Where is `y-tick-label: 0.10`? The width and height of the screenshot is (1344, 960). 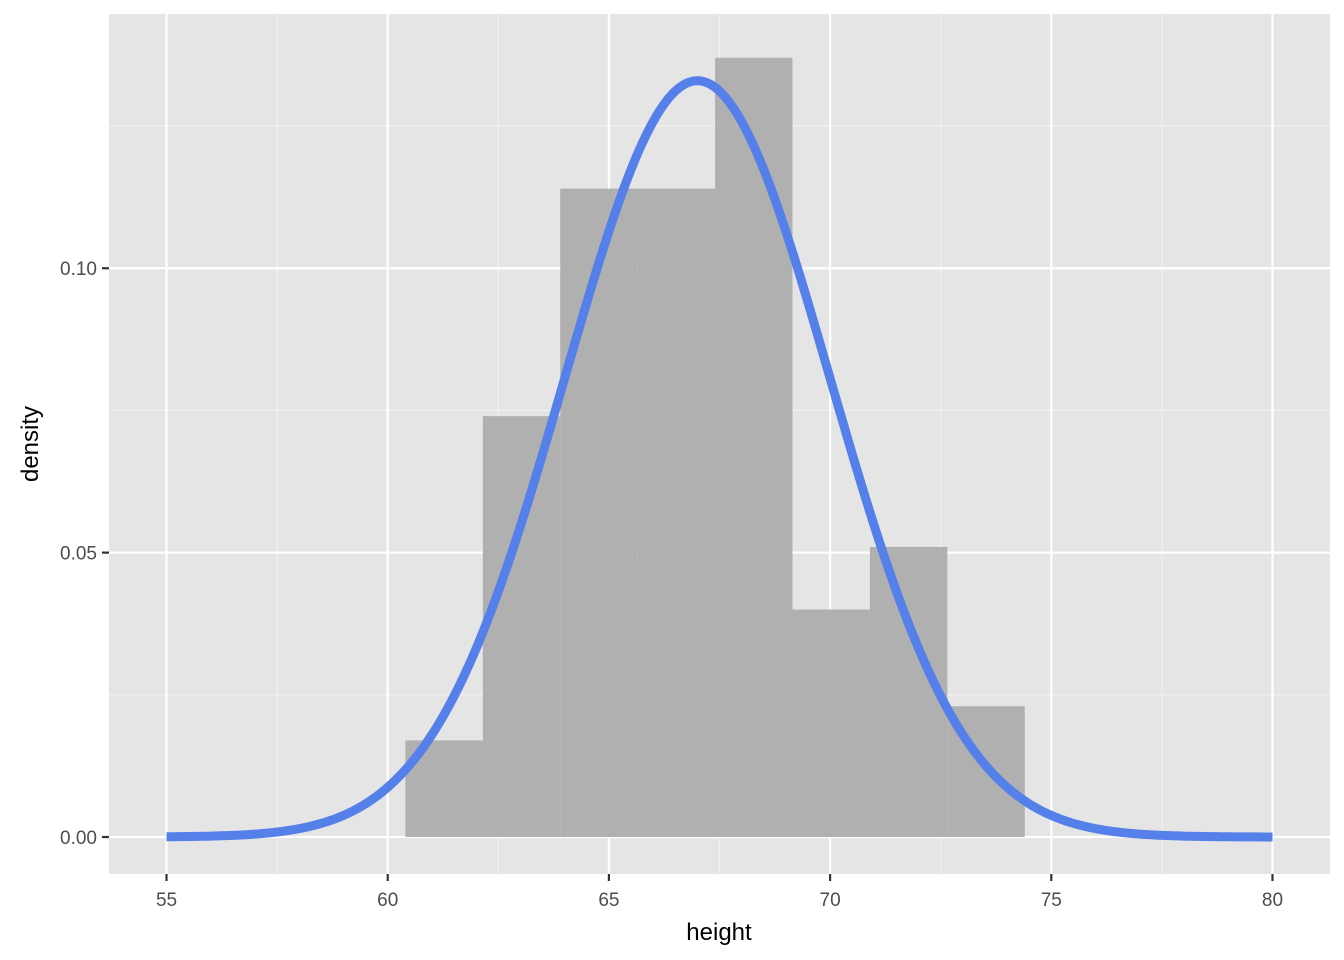 y-tick-label: 0.10 is located at coordinates (78, 269).